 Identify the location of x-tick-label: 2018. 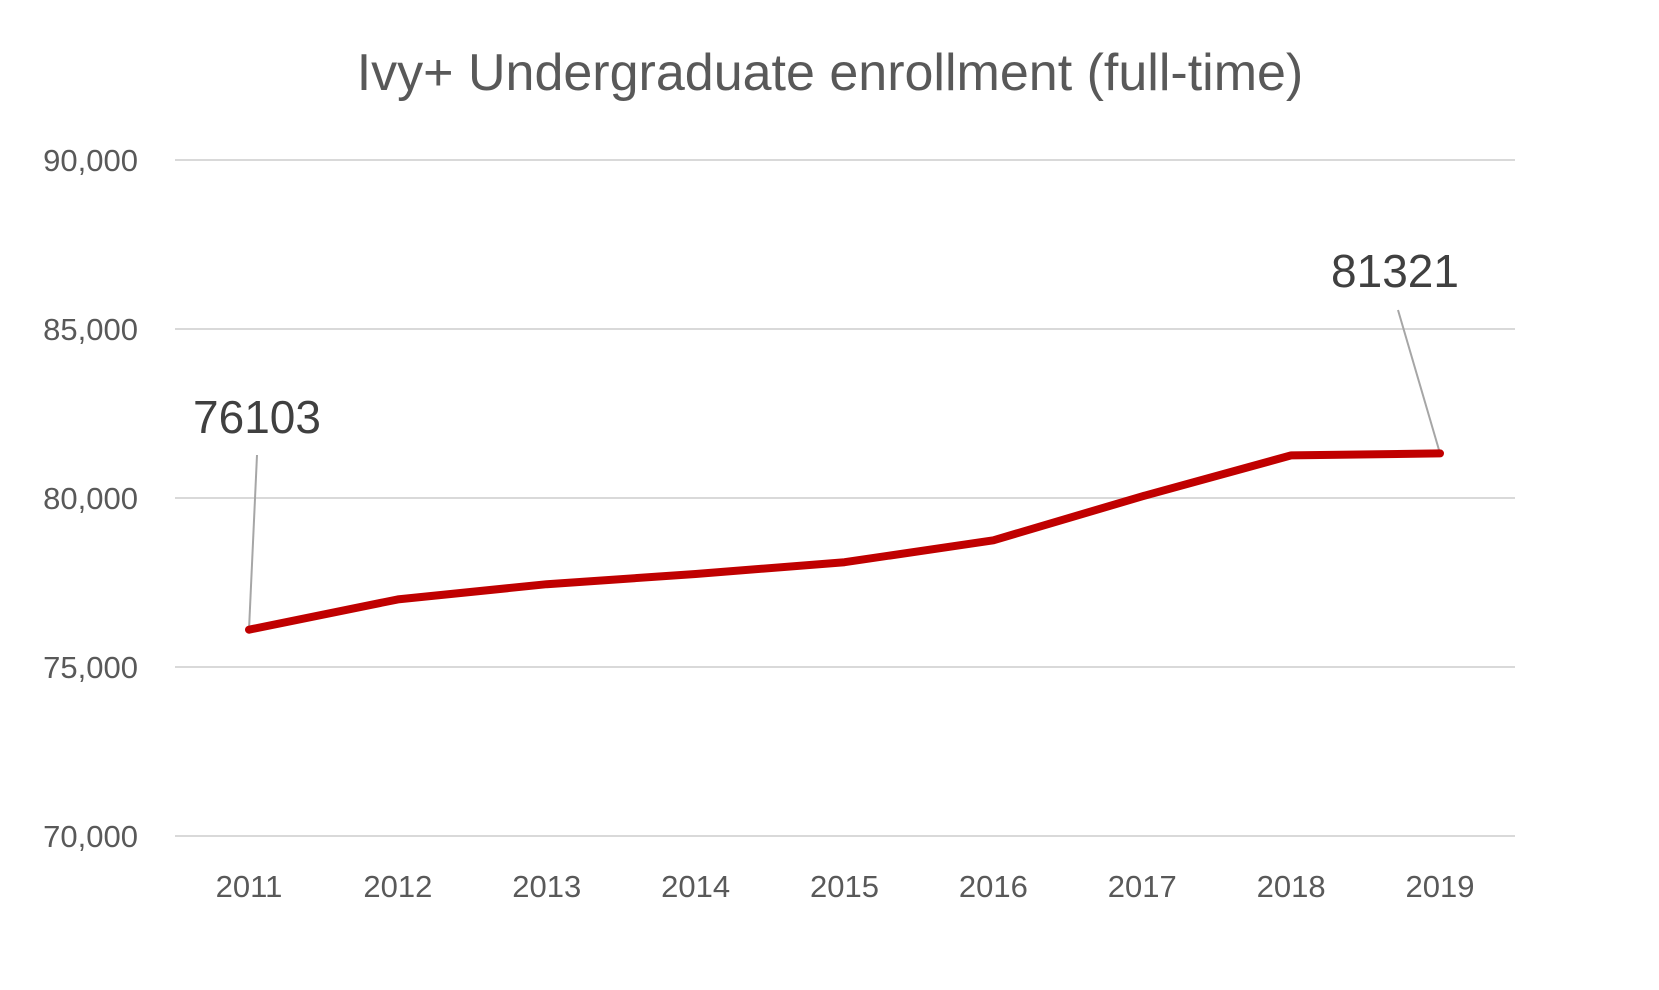
(1291, 886).